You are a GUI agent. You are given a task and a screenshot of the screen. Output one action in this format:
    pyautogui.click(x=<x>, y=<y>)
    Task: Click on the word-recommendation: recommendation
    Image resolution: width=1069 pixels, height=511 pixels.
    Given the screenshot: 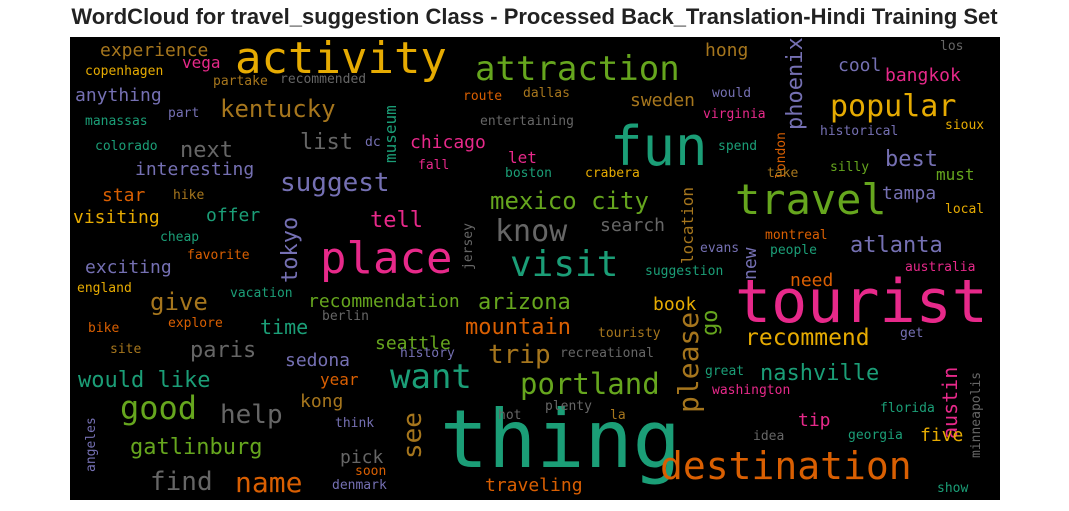 What is the action you would take?
    pyautogui.click(x=384, y=301)
    